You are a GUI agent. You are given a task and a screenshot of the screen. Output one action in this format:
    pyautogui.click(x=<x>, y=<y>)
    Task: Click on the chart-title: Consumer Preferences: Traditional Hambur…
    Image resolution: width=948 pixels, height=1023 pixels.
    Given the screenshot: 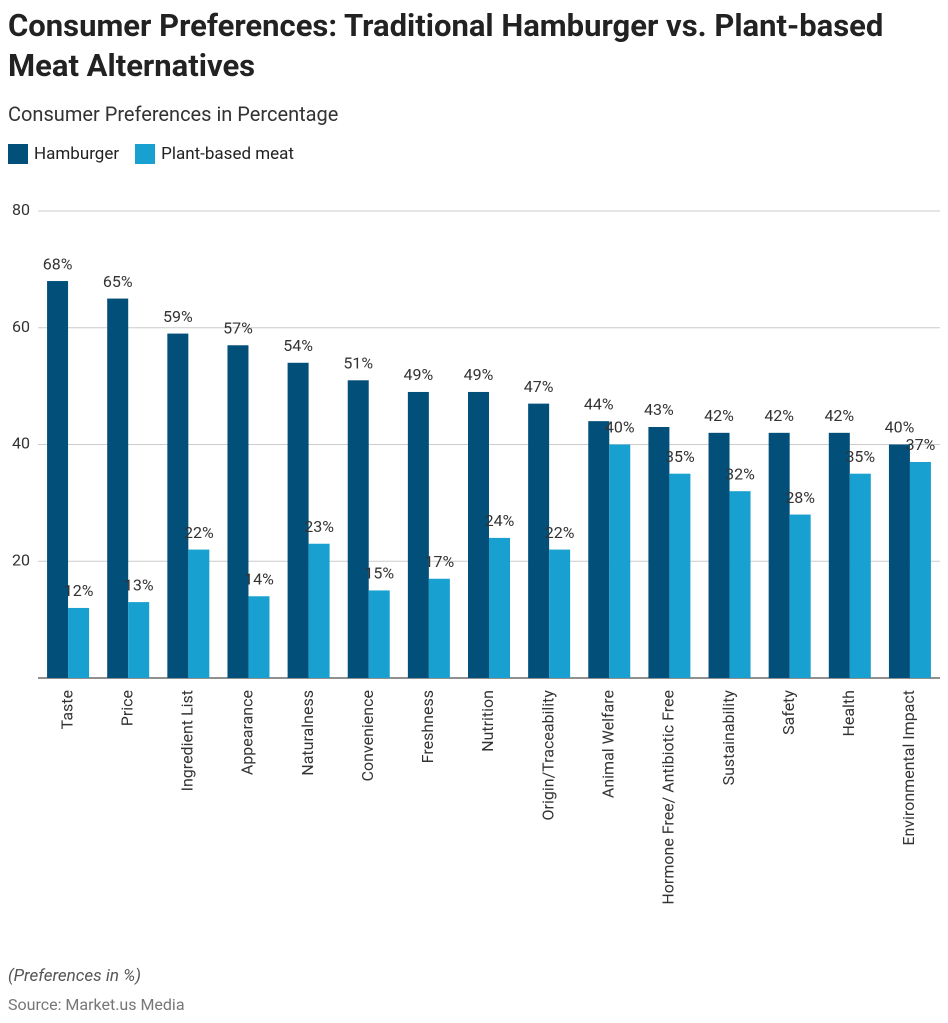 What is the action you would take?
    pyautogui.click(x=446, y=45)
    